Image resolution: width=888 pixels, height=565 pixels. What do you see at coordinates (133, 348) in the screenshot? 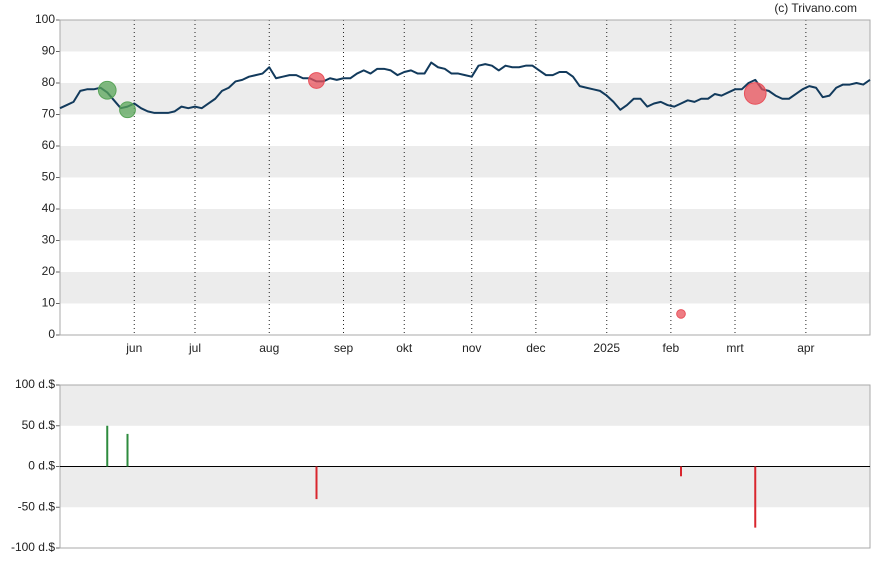
I see `x-tick-label: jun` at bounding box center [133, 348].